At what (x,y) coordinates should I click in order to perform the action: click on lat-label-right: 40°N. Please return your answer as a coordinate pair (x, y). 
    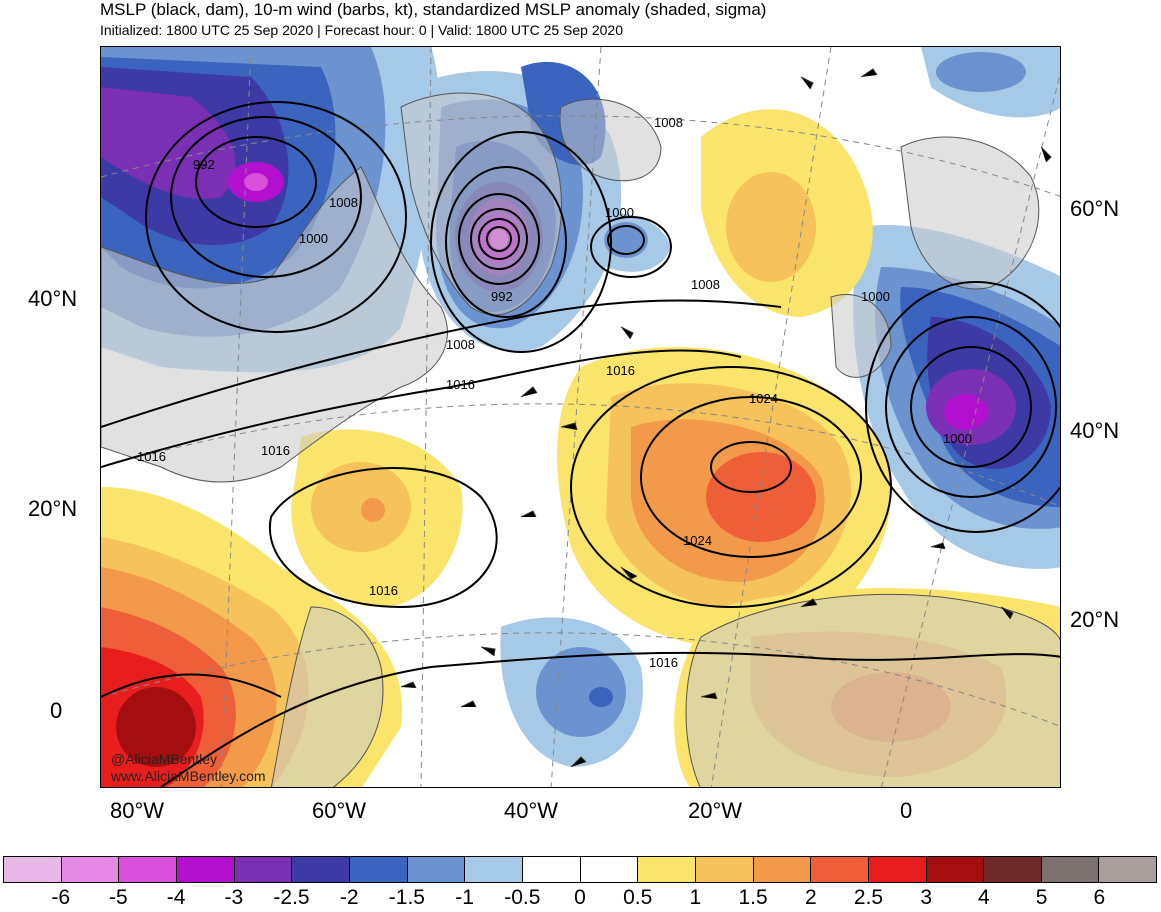
    Looking at the image, I should click on (1095, 430).